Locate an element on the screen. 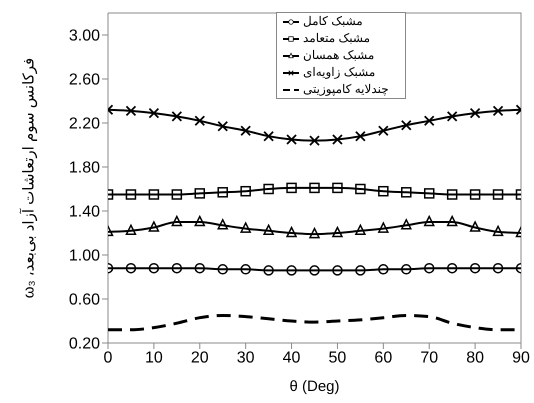 The width and height of the screenshot is (534, 403). x-axis-title: θ (Deg) is located at coordinates (314, 386).